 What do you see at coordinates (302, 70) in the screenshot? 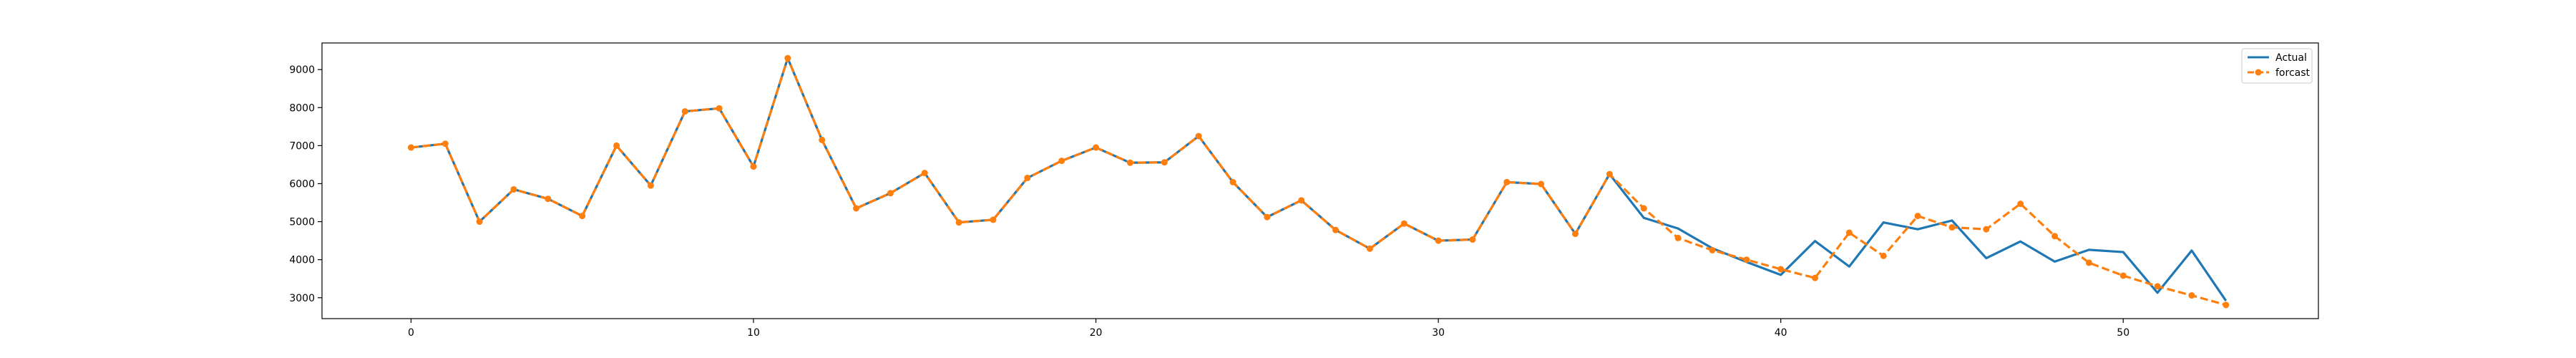
I see `y-tick-label: 9000` at bounding box center [302, 70].